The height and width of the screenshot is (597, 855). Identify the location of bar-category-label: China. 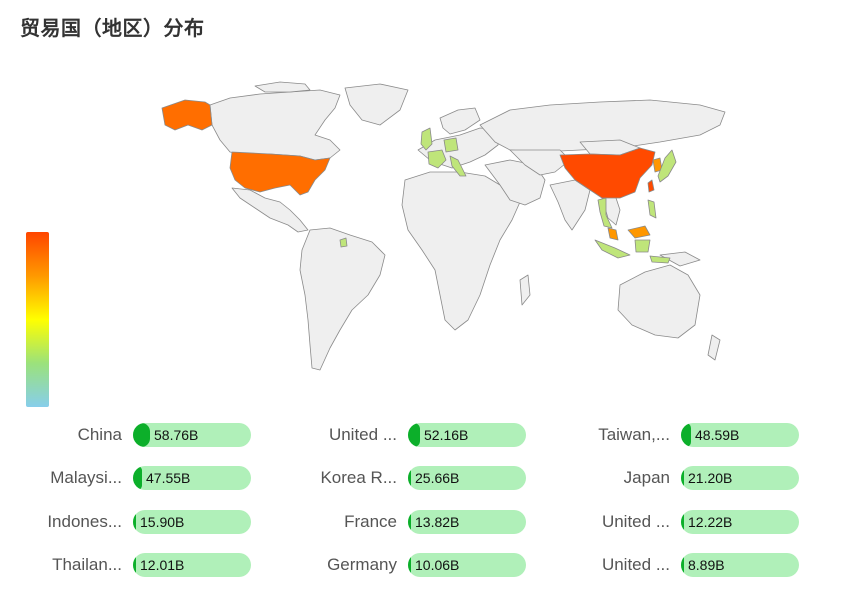
(99, 434).